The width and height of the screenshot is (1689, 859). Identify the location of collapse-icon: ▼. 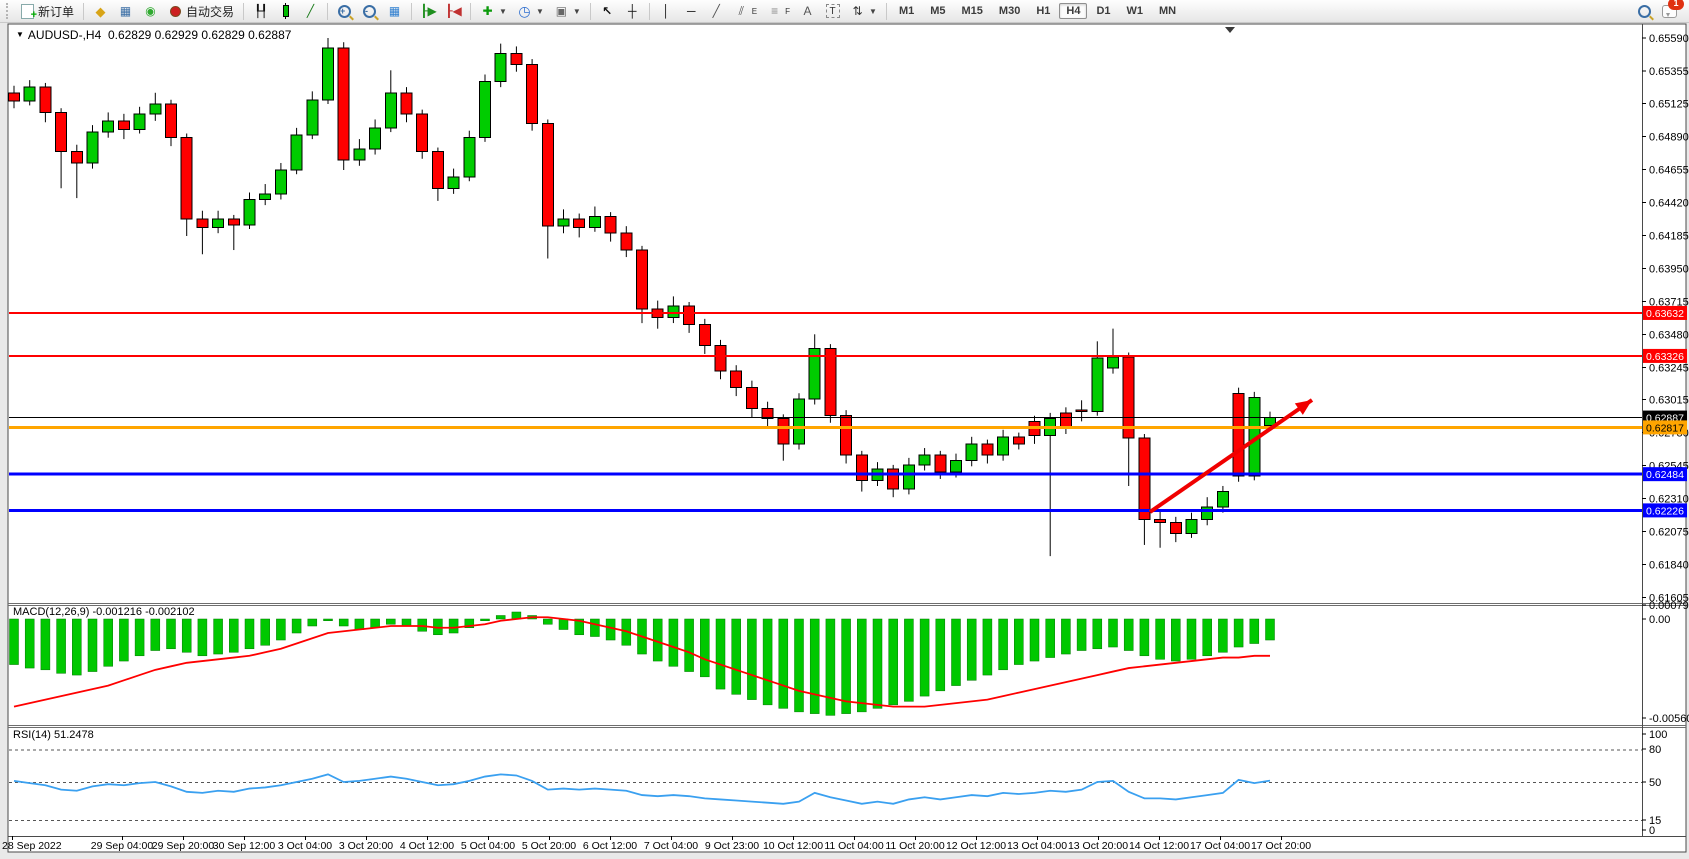
(20, 34).